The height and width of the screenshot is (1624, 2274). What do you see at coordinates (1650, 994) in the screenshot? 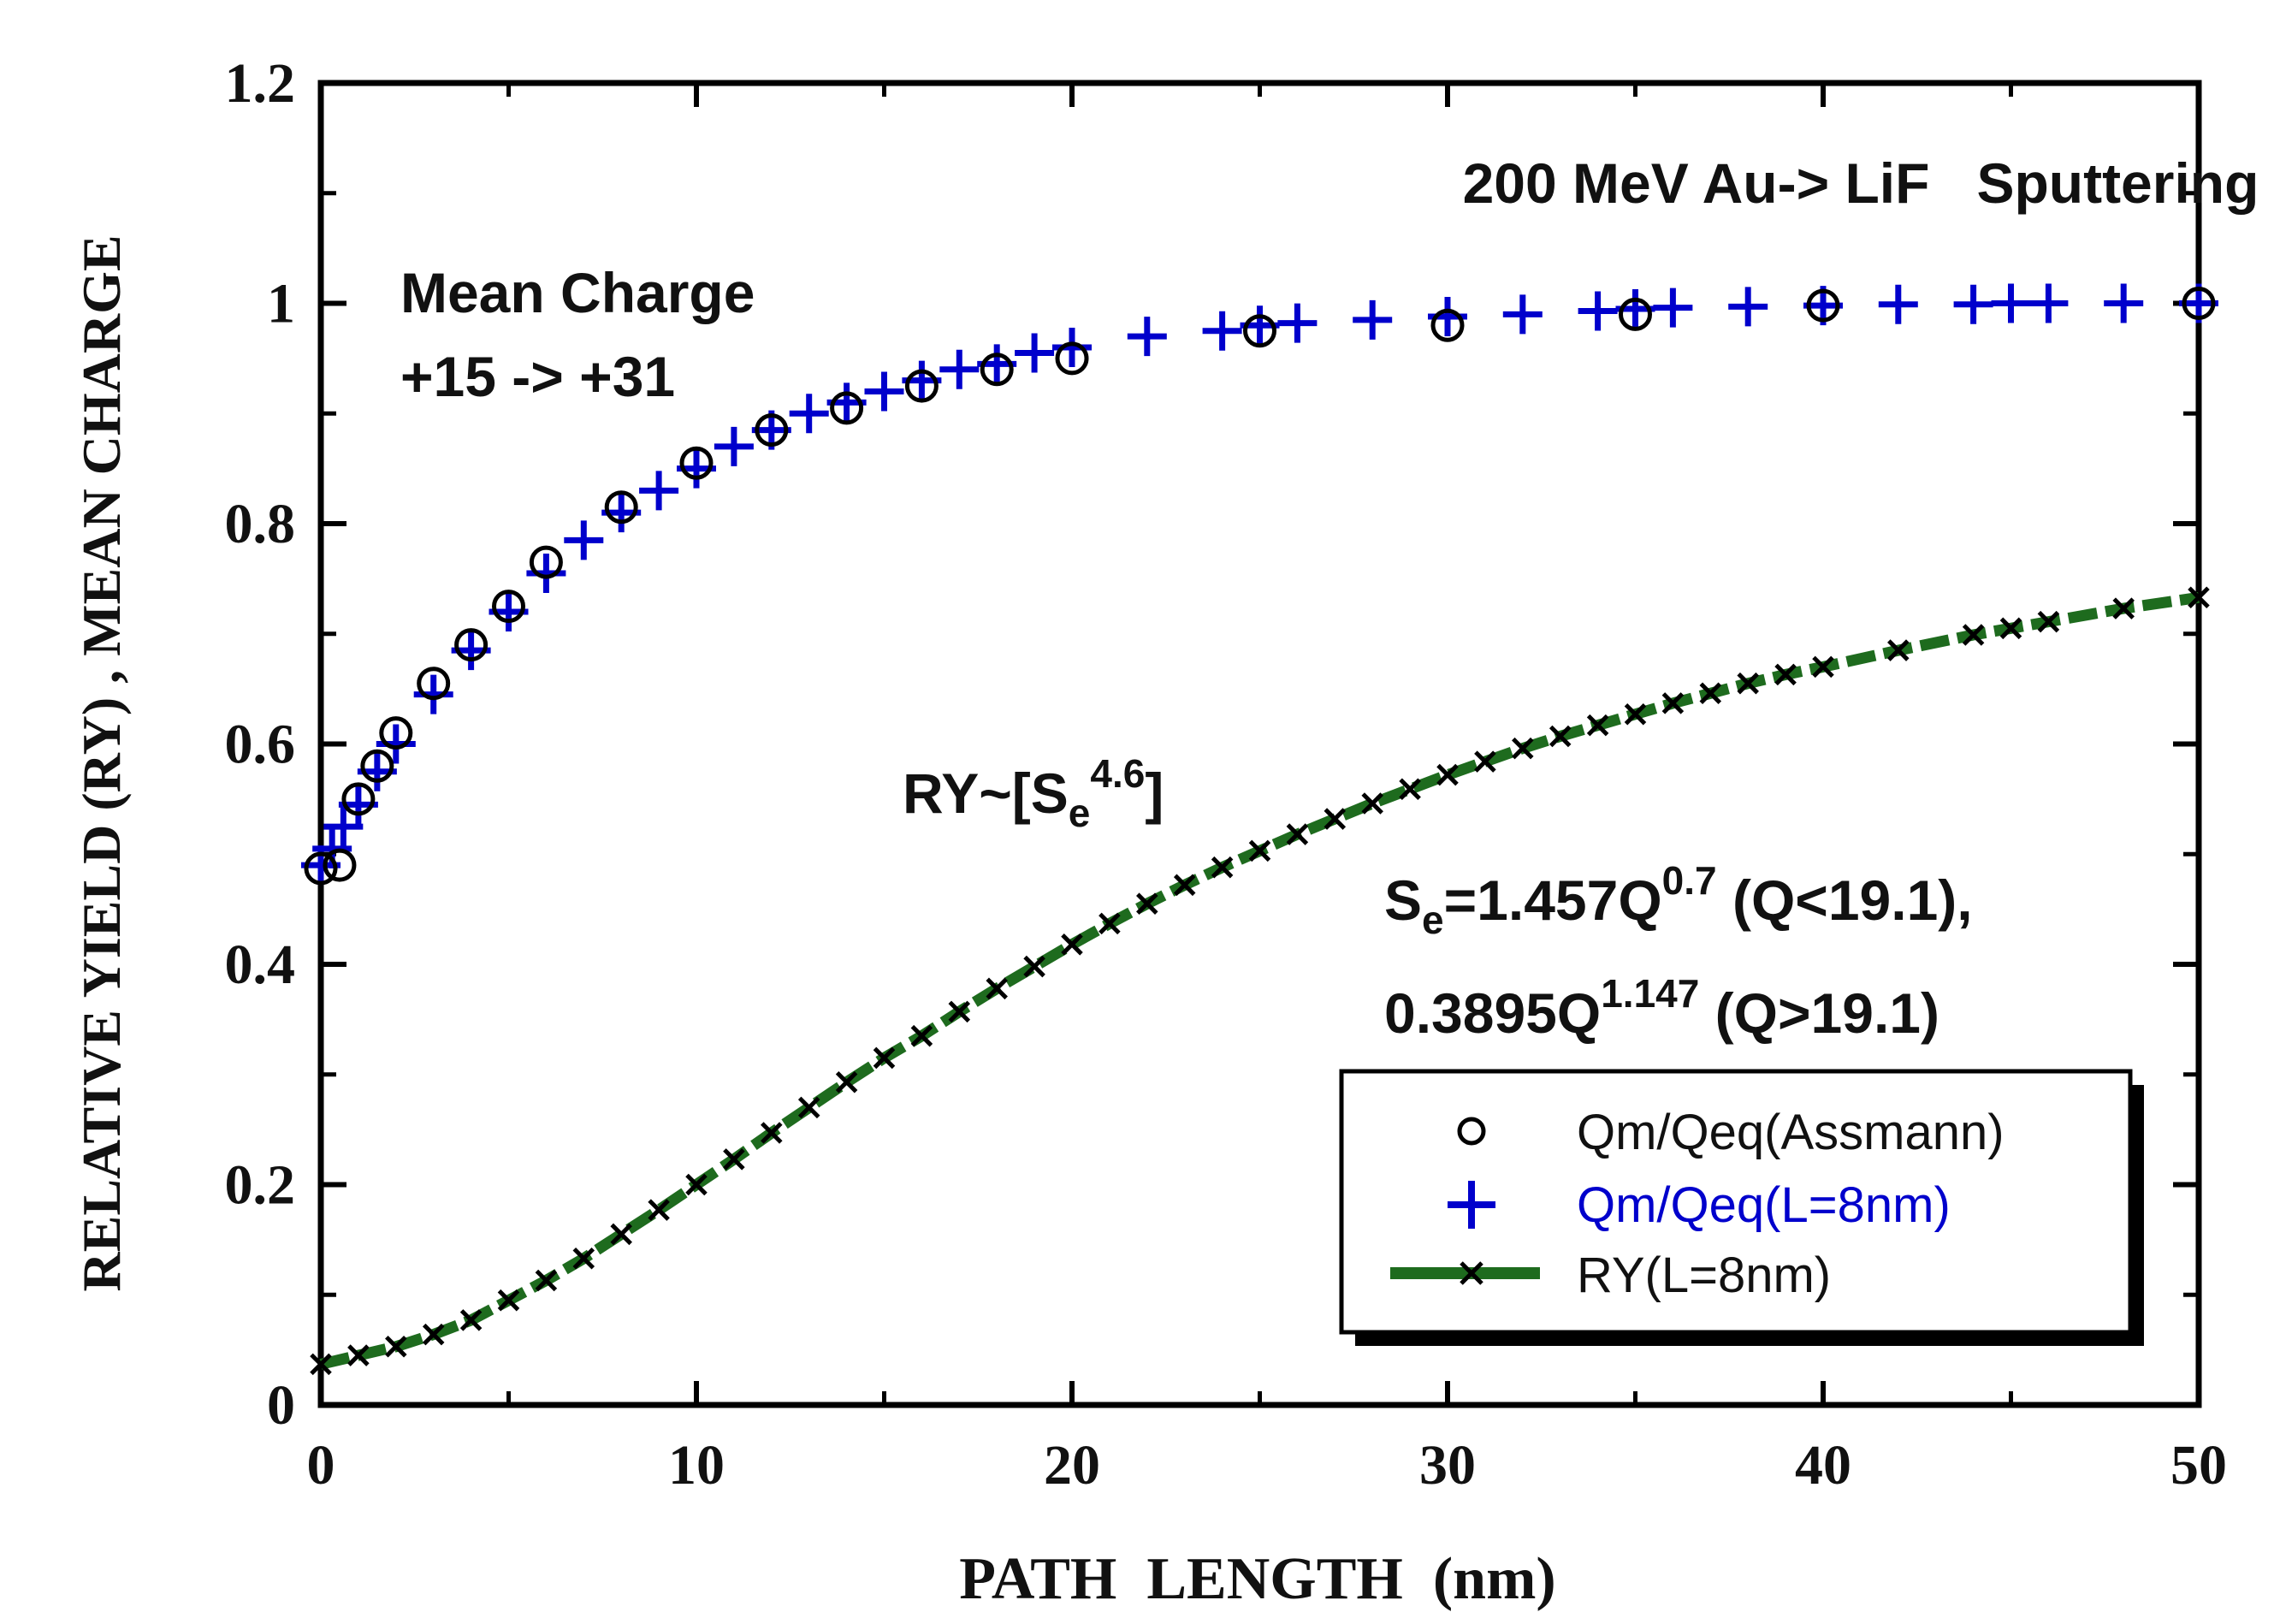
I see `se-line2-sup: 1.147` at bounding box center [1650, 994].